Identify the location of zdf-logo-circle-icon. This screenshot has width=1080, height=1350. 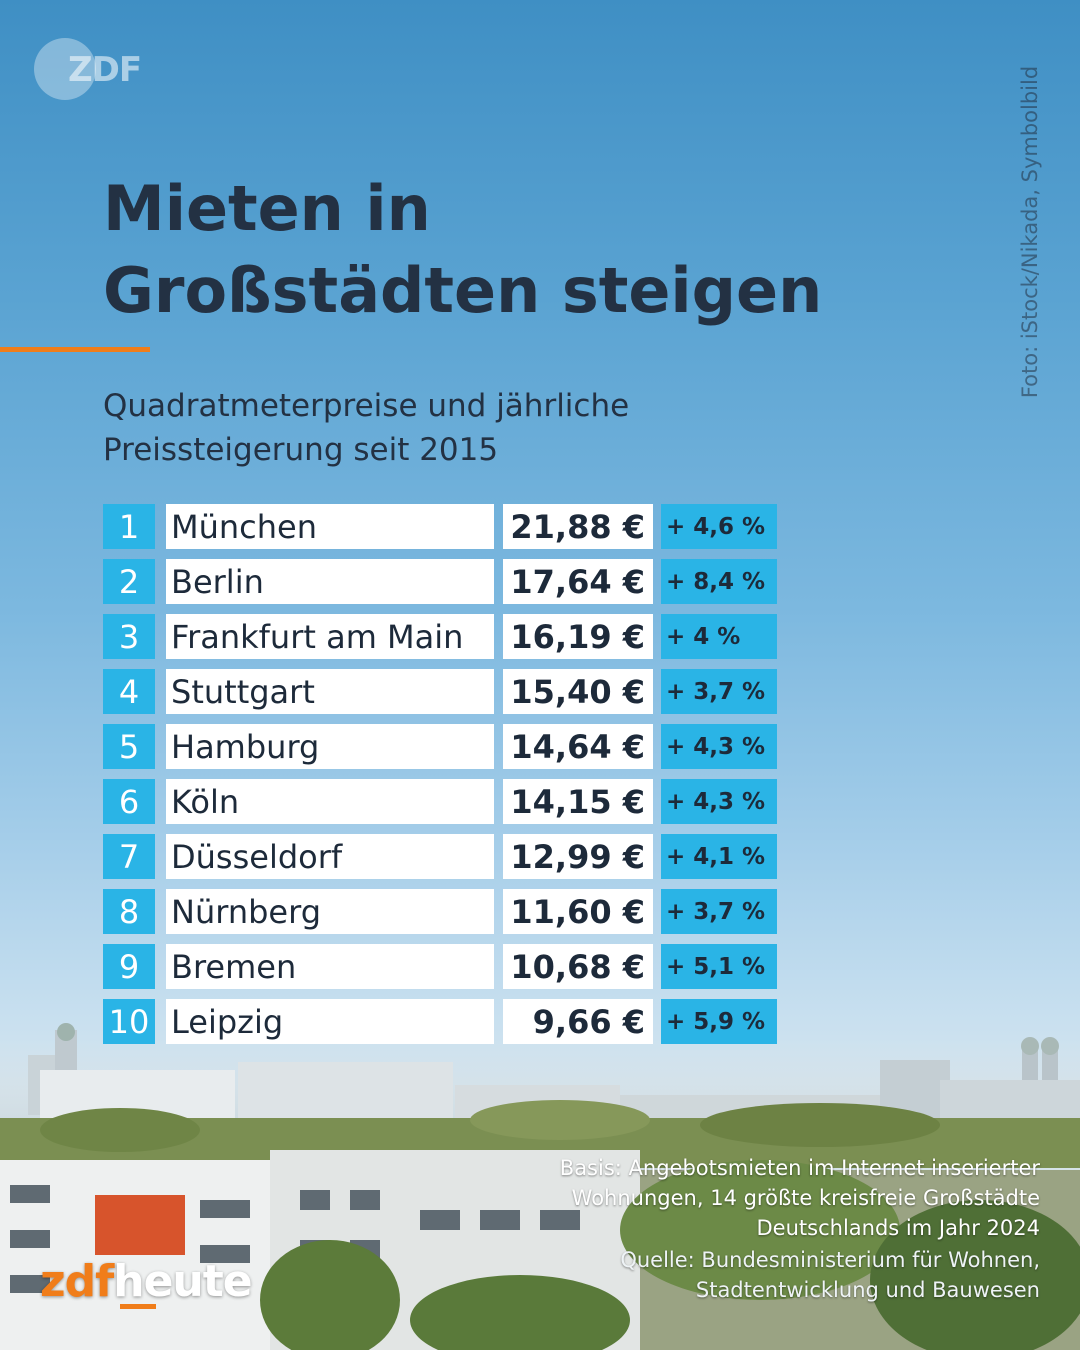
(65, 69).